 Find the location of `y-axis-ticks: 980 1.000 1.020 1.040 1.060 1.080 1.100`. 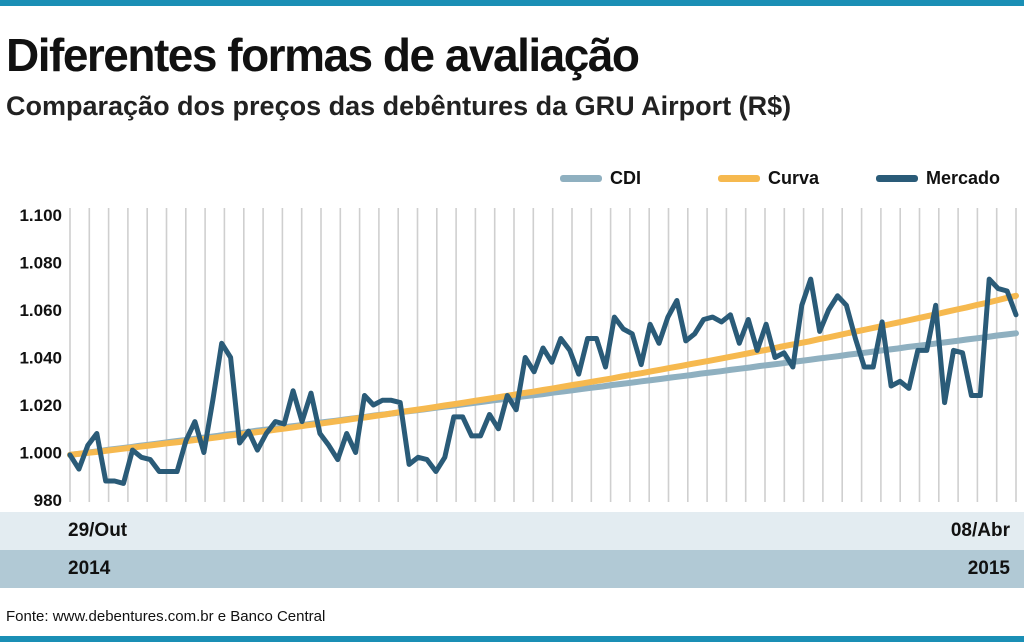

y-axis-ticks: 980 1.000 1.020 1.040 1.060 1.080 1.100 is located at coordinates (40, 358).